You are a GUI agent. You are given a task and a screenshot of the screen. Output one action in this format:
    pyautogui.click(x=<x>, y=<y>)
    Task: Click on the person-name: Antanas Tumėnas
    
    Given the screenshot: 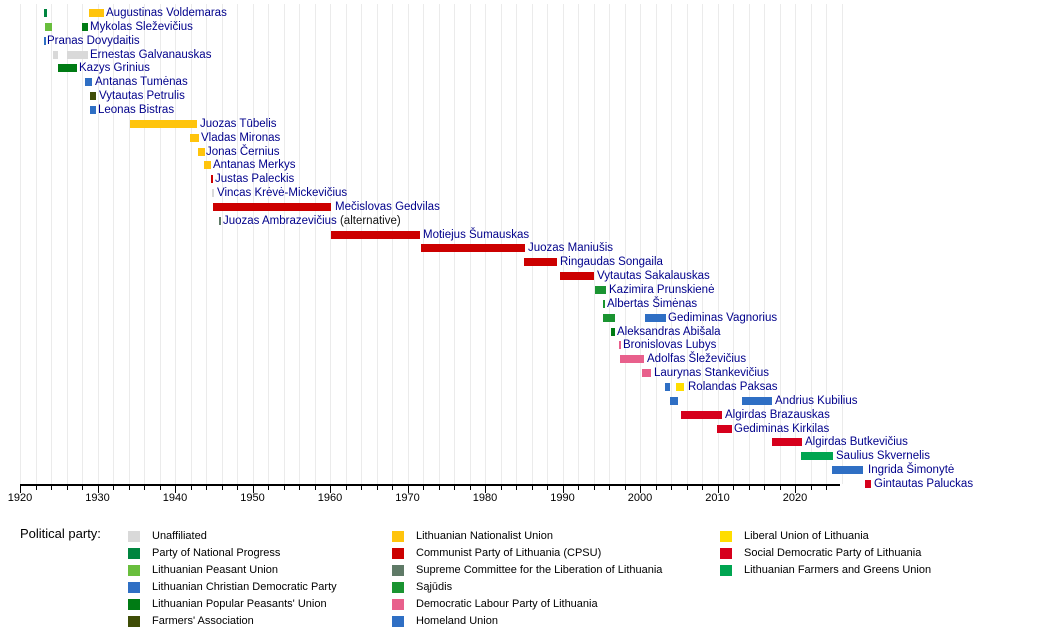 What is the action you would take?
    pyautogui.click(x=141, y=82)
    